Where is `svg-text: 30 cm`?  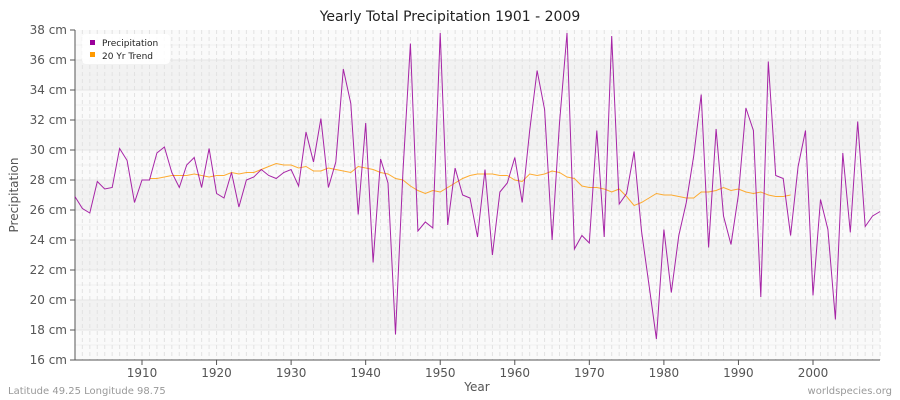 svg-text: 30 cm is located at coordinates (48, 150).